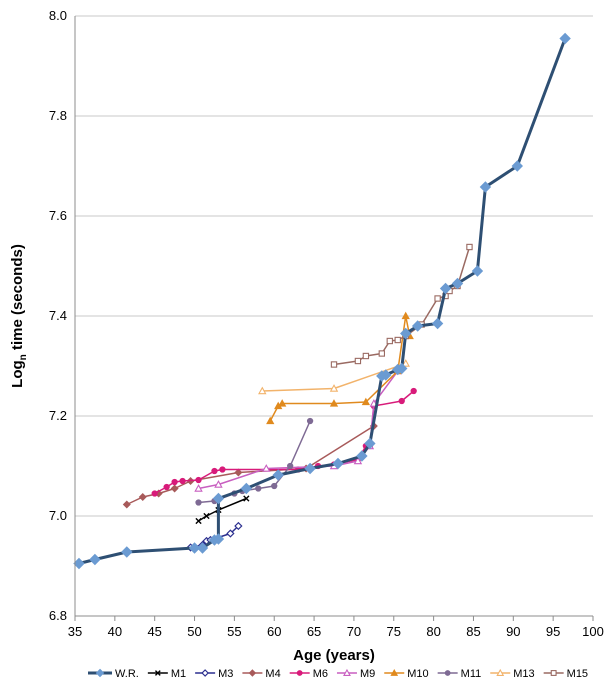  What do you see at coordinates (334, 655) in the screenshot?
I see `x-axis-title: Age (years)` at bounding box center [334, 655].